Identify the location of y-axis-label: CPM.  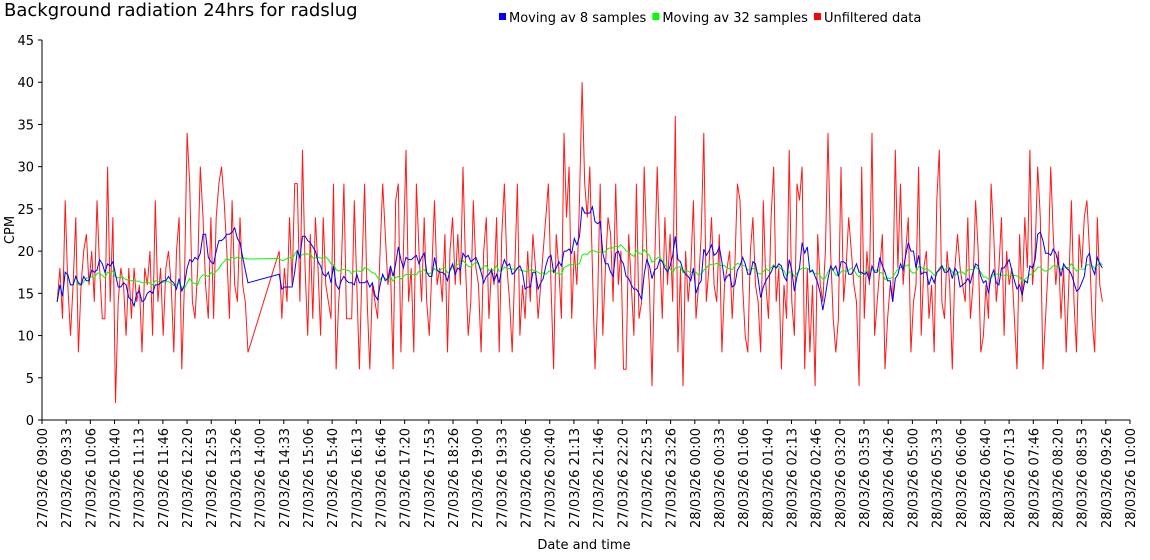
(10, 230).